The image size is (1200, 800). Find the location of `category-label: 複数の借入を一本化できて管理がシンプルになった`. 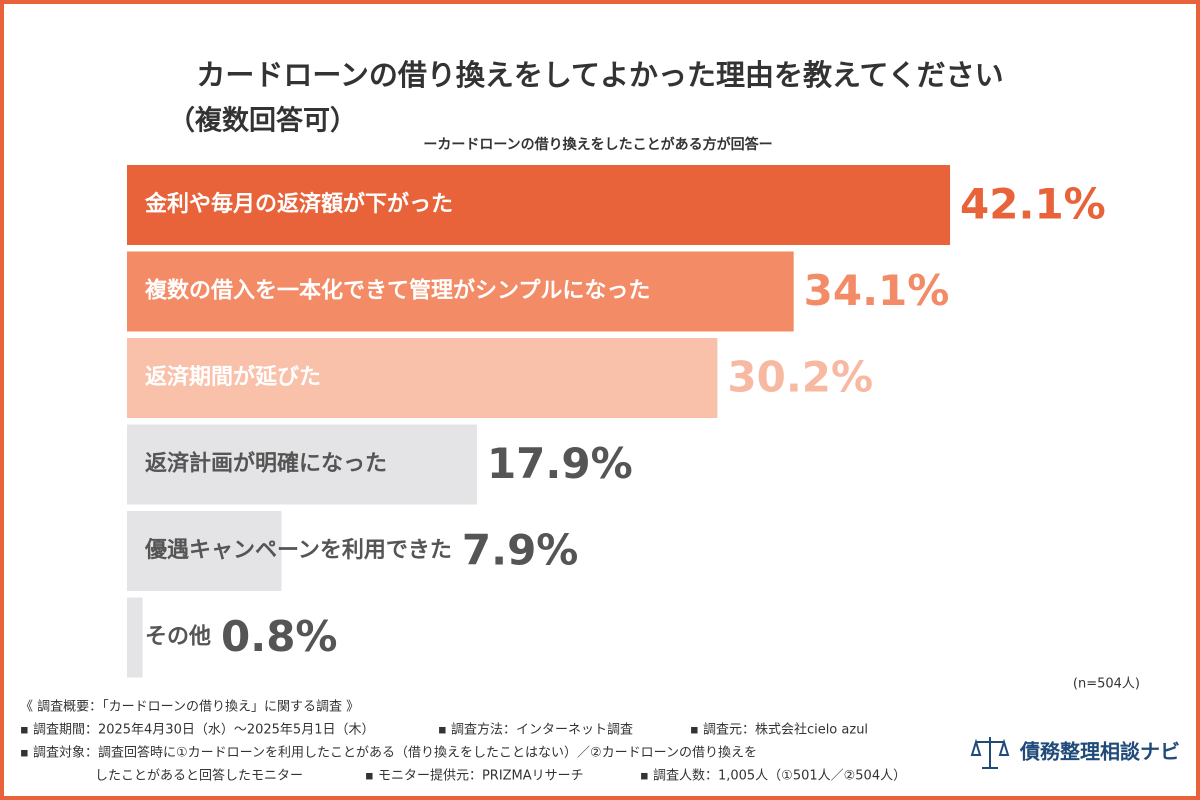

category-label: 複数の借入を一本化できて管理がシンプルになった is located at coordinates (397, 291).